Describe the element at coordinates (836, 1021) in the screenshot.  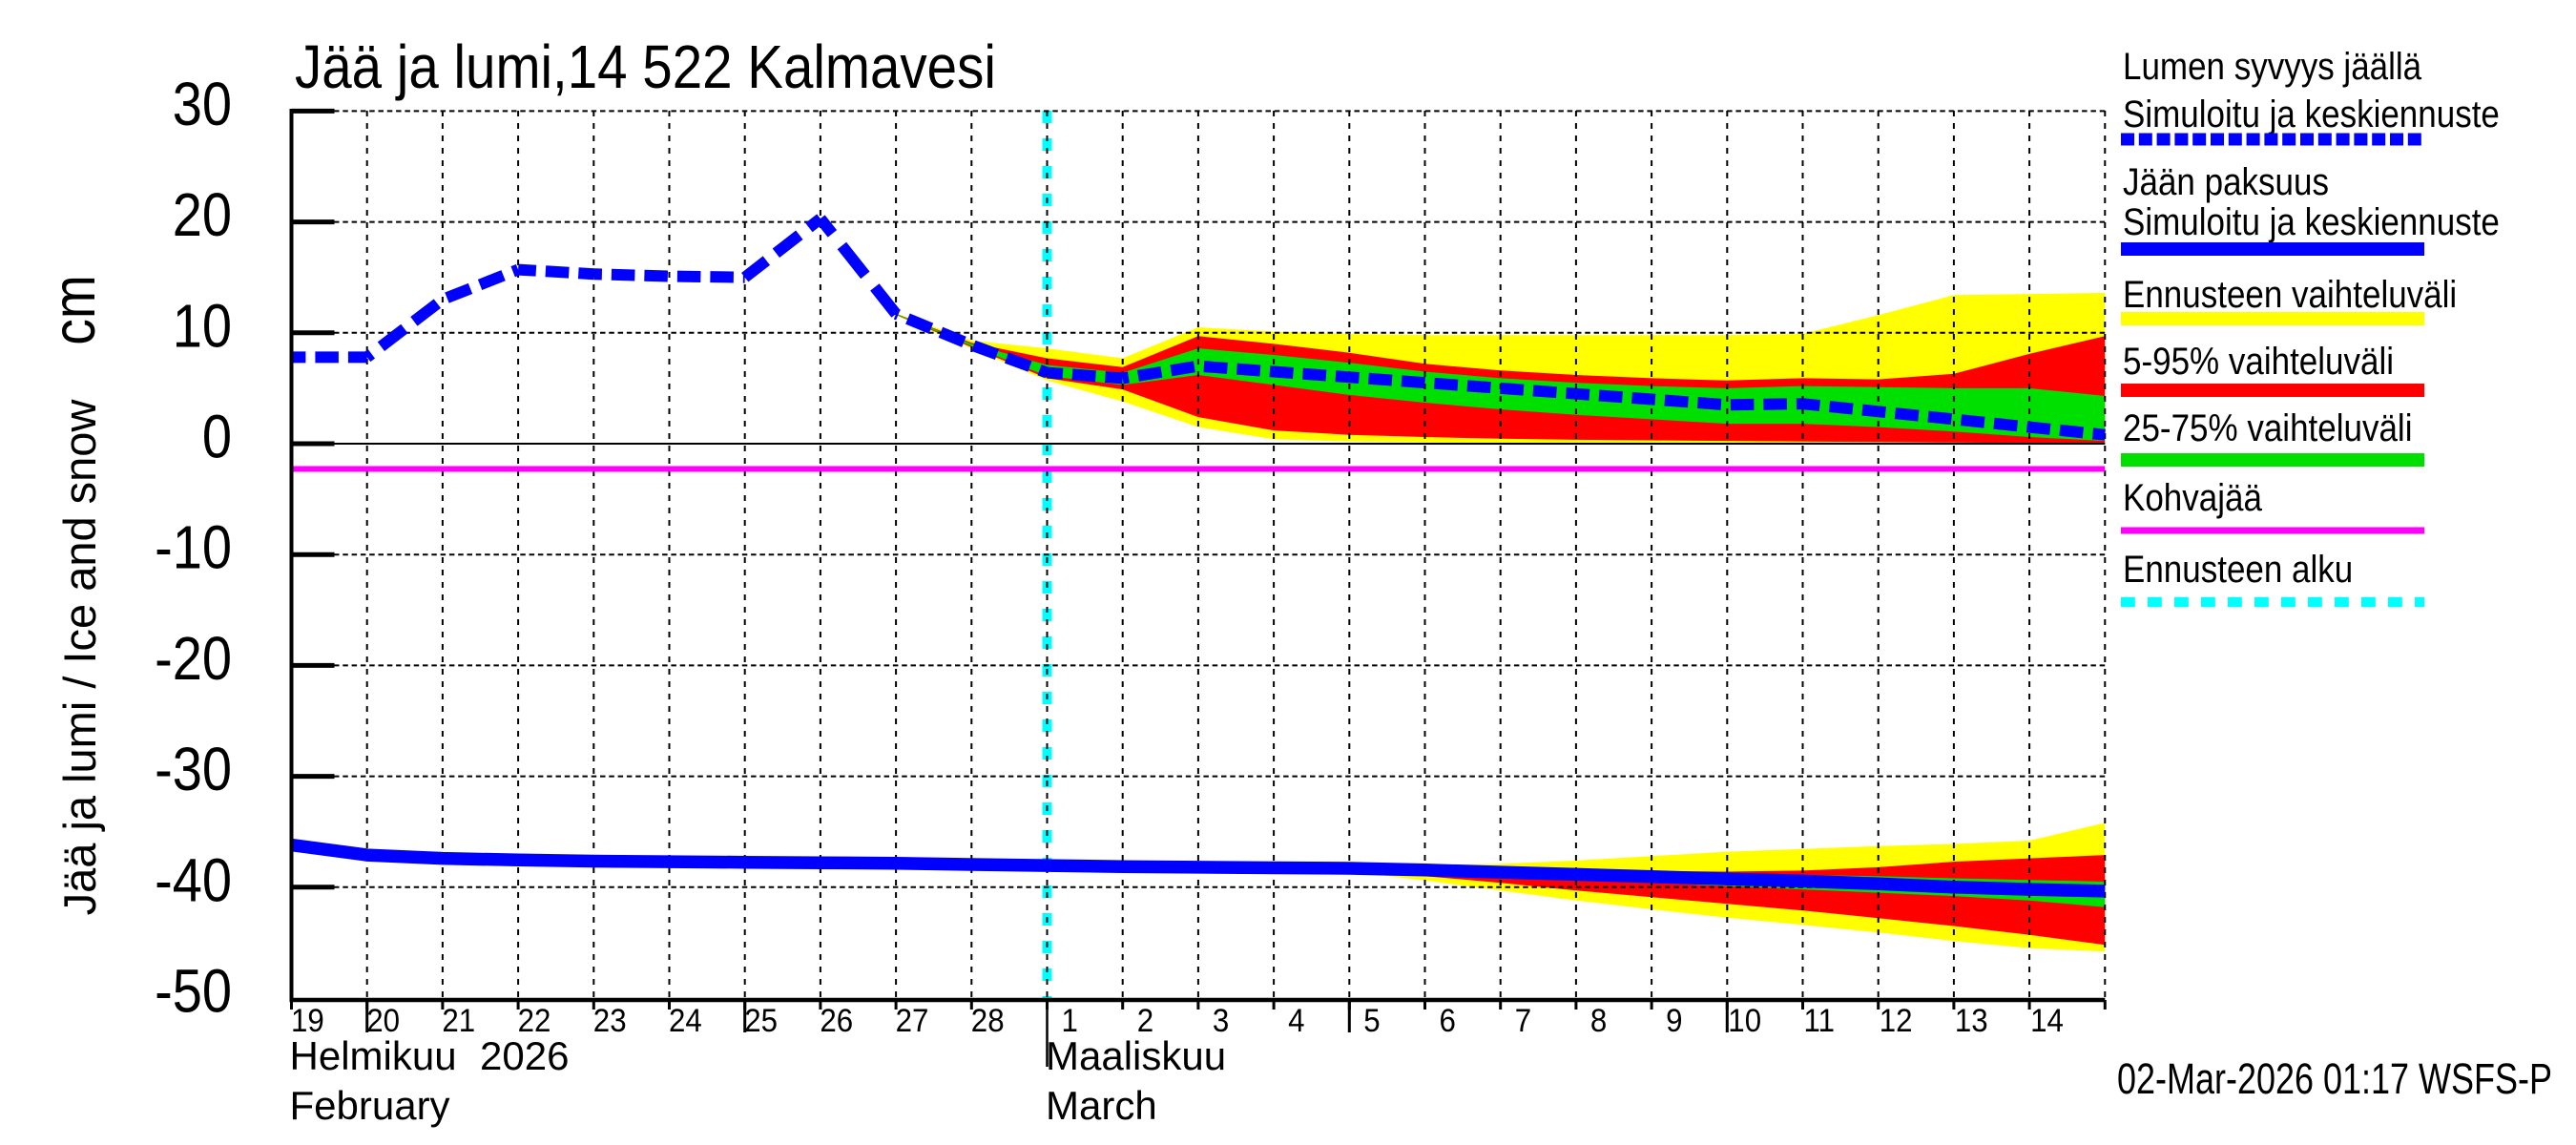
I see `svg-text: 26` at that location.